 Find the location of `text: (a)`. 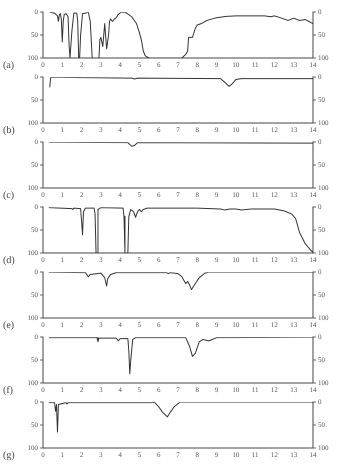

text: (a) is located at coordinates (8, 65).